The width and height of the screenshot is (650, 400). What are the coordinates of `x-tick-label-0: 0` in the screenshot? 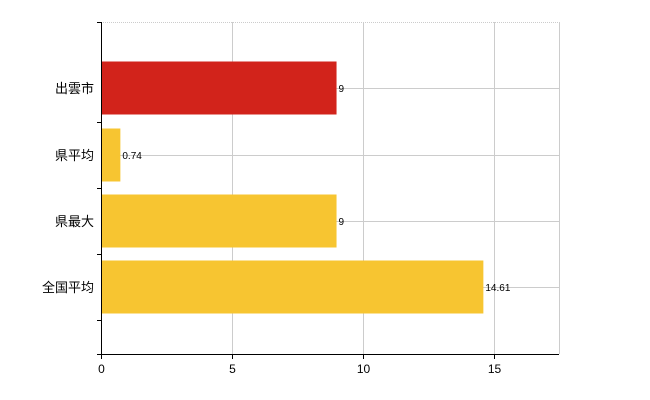 It's located at (101, 369).